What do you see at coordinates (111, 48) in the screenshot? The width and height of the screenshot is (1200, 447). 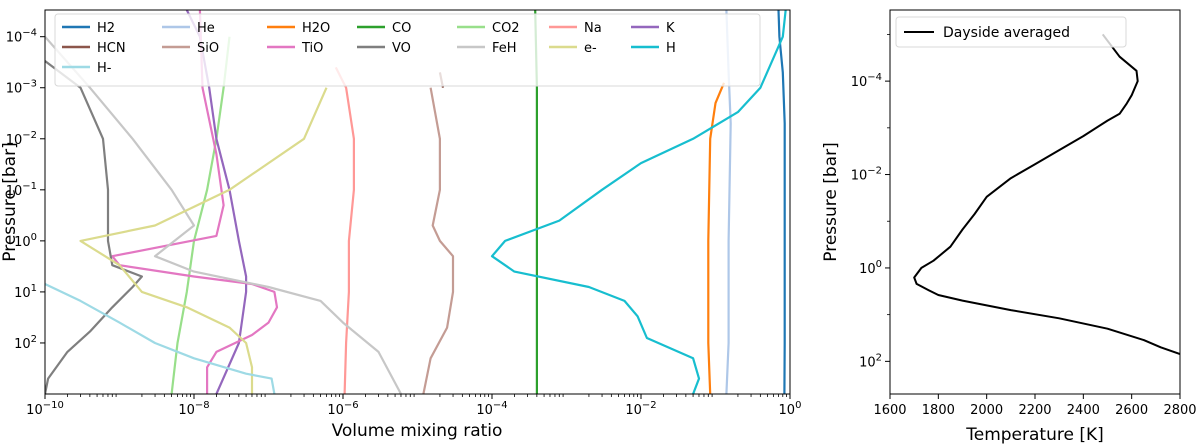 I see `legend-label-hcn: HCN` at bounding box center [111, 48].